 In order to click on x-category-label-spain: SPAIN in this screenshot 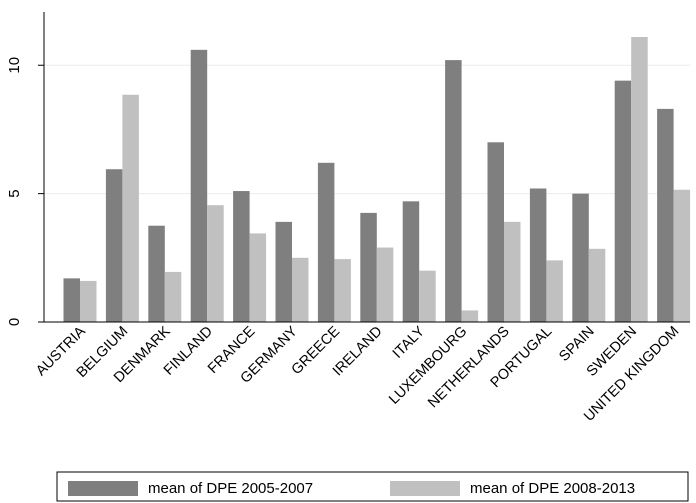, I will do `click(576, 344)`.